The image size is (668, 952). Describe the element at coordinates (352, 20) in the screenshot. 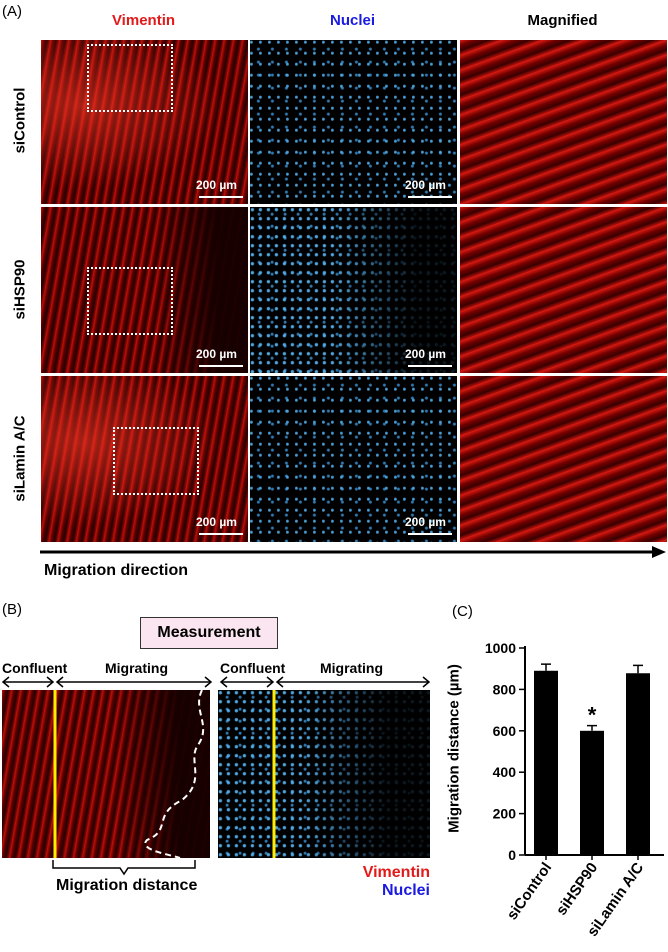

I see `column-header-nuclei: Nuclei` at that location.